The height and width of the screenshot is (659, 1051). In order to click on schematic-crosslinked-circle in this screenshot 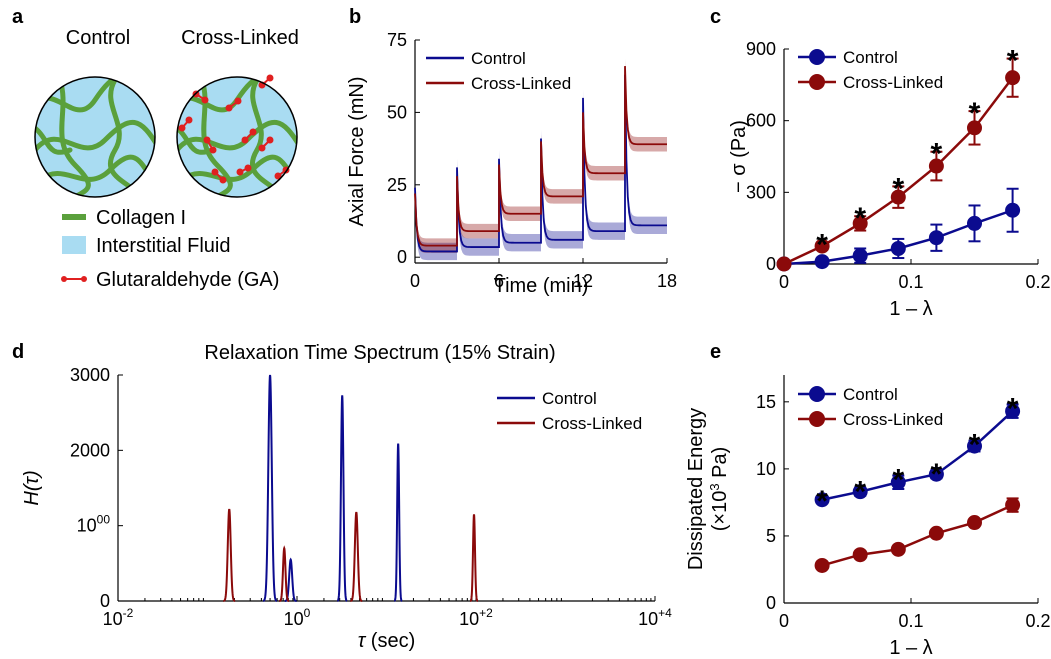, I will do `click(237, 136)`.